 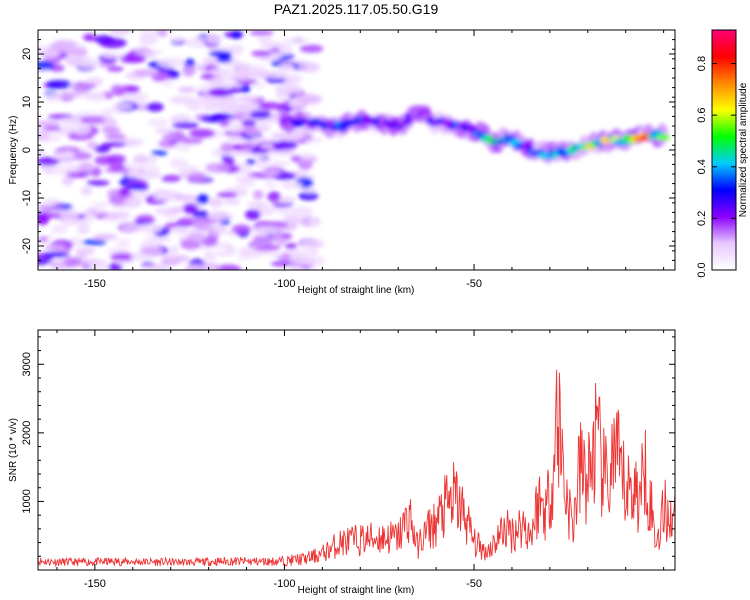 What do you see at coordinates (13, 150) in the screenshot?
I see `top-y-axis-label: Frequency (Hz)` at bounding box center [13, 150].